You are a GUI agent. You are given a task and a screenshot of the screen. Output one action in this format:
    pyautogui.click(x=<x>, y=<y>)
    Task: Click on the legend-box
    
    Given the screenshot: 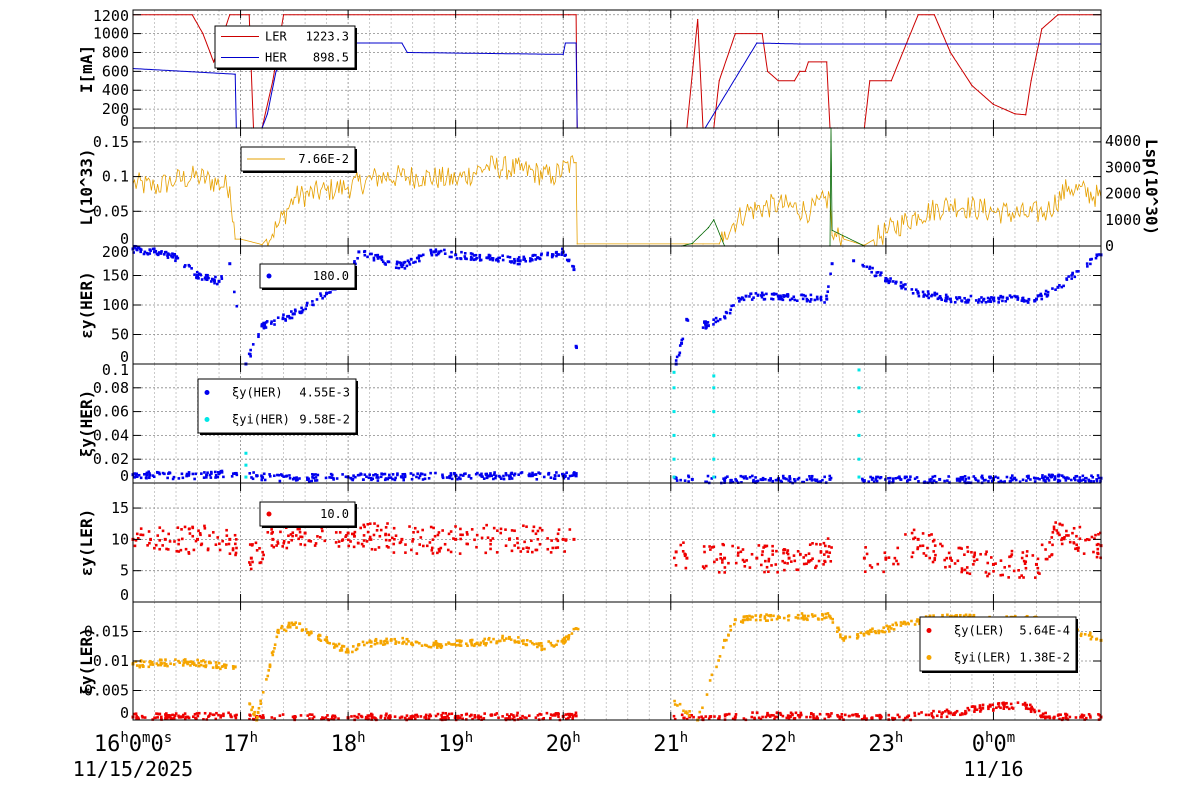 What is the action you would take?
    pyautogui.click(x=307, y=276)
    